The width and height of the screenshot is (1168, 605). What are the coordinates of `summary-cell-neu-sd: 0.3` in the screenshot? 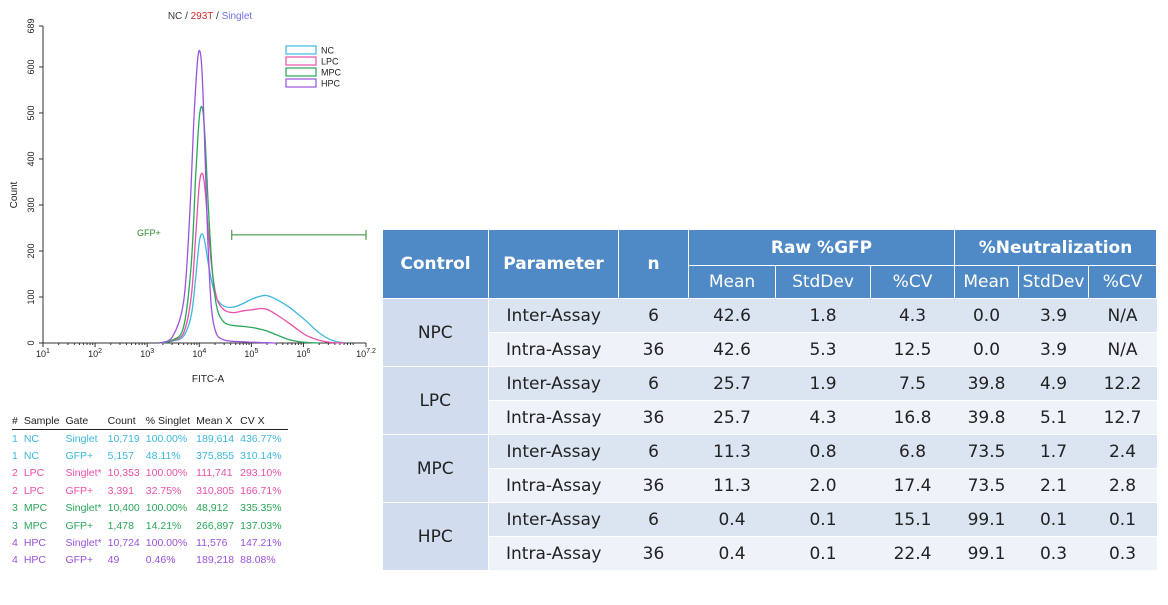 It's located at (1053, 553).